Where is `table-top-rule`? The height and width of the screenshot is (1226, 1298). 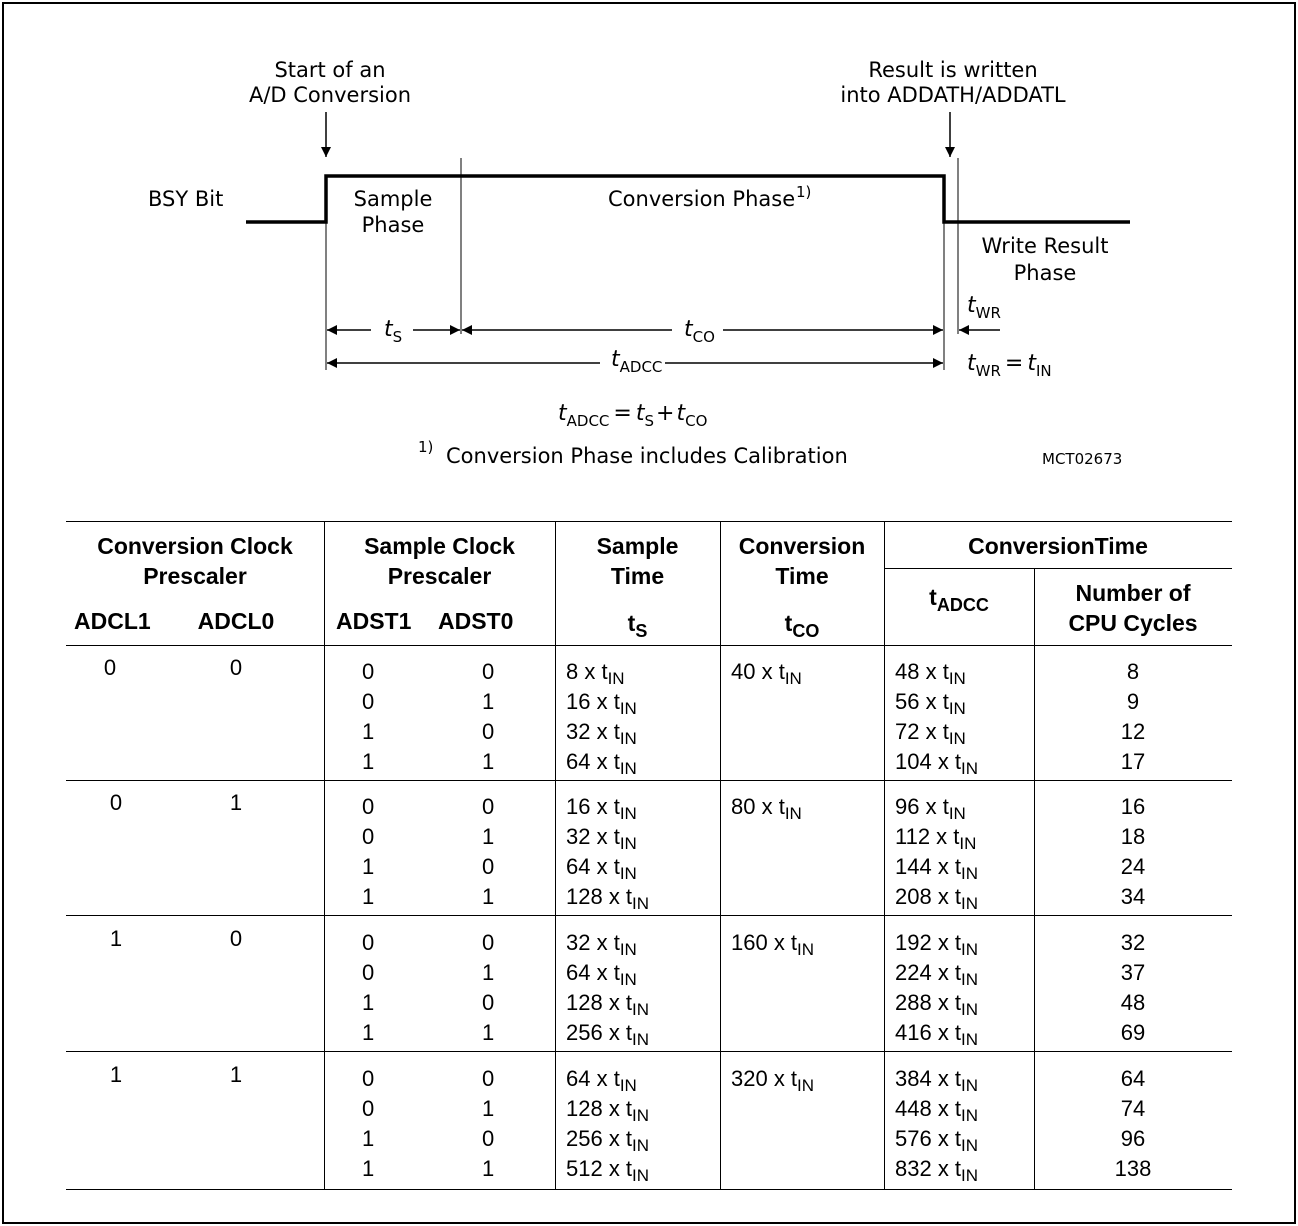
table-top-rule is located at coordinates (649, 521).